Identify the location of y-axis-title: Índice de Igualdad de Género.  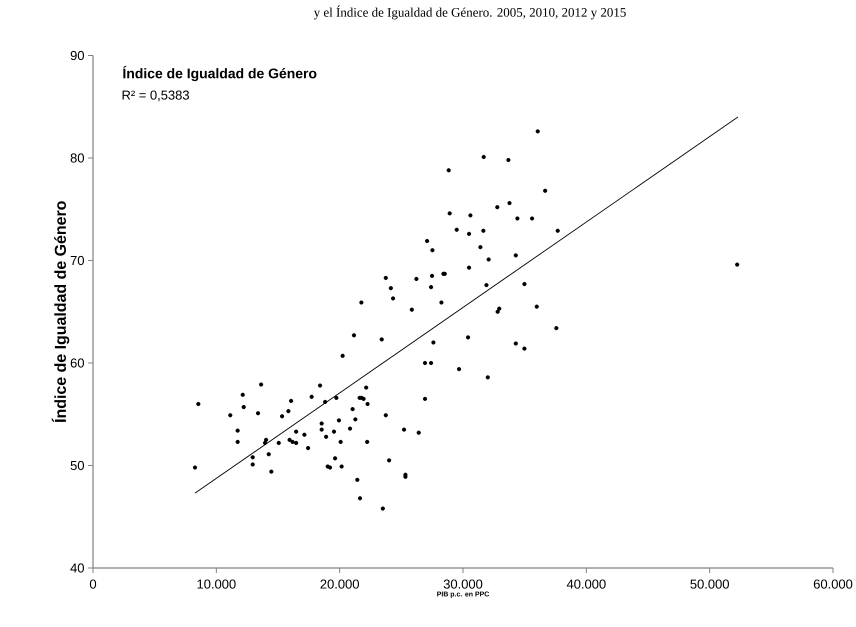
(61, 311).